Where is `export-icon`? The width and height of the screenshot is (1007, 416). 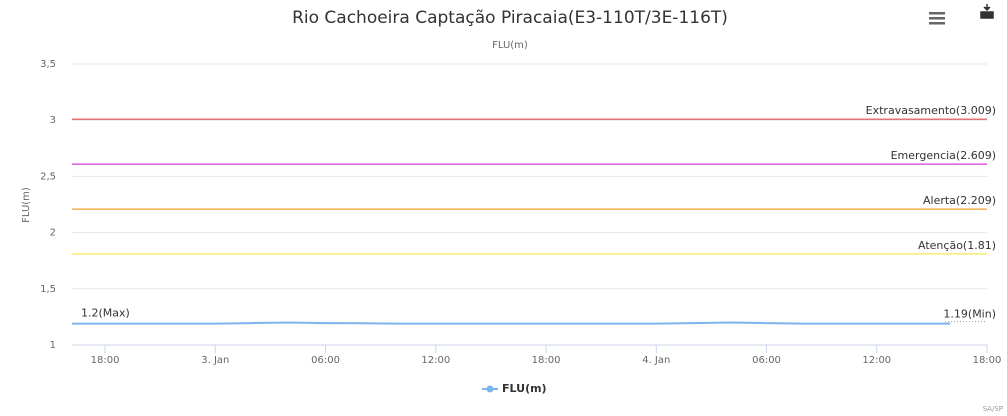
export-icon is located at coordinates (987, 11).